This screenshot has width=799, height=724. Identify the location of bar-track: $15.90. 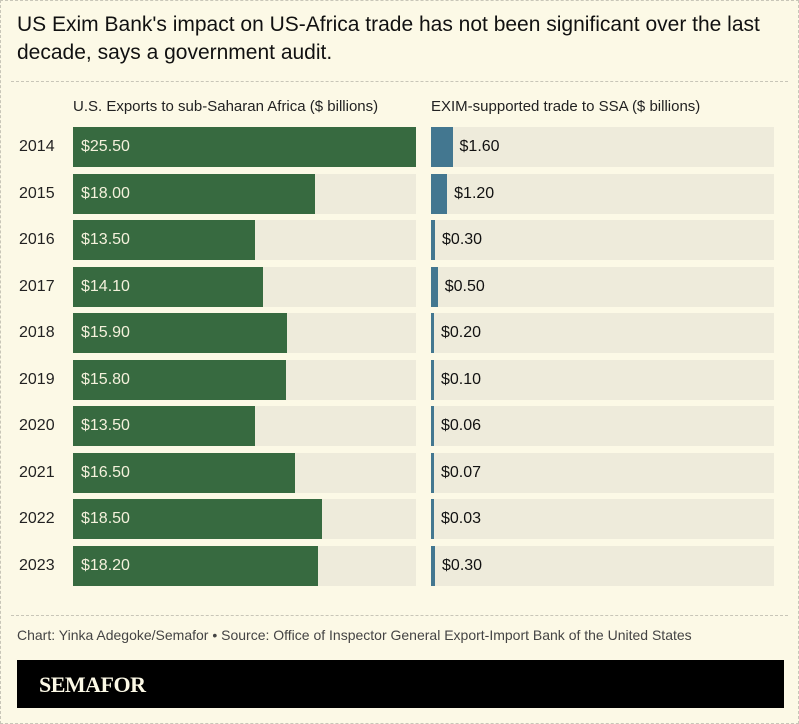
(244, 333).